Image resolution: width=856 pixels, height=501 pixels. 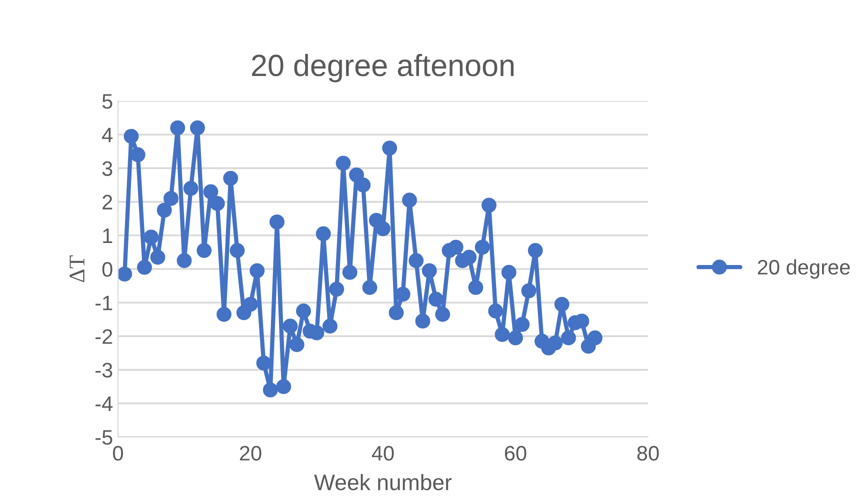 What do you see at coordinates (383, 453) in the screenshot?
I see `x-tick-label: 40` at bounding box center [383, 453].